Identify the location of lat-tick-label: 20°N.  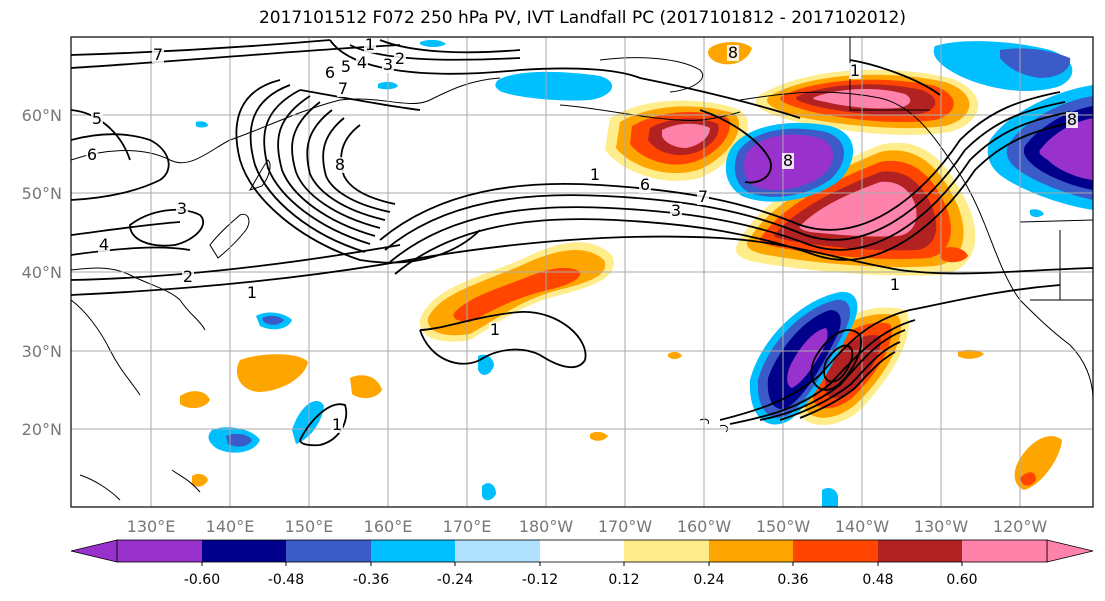
(42, 429).